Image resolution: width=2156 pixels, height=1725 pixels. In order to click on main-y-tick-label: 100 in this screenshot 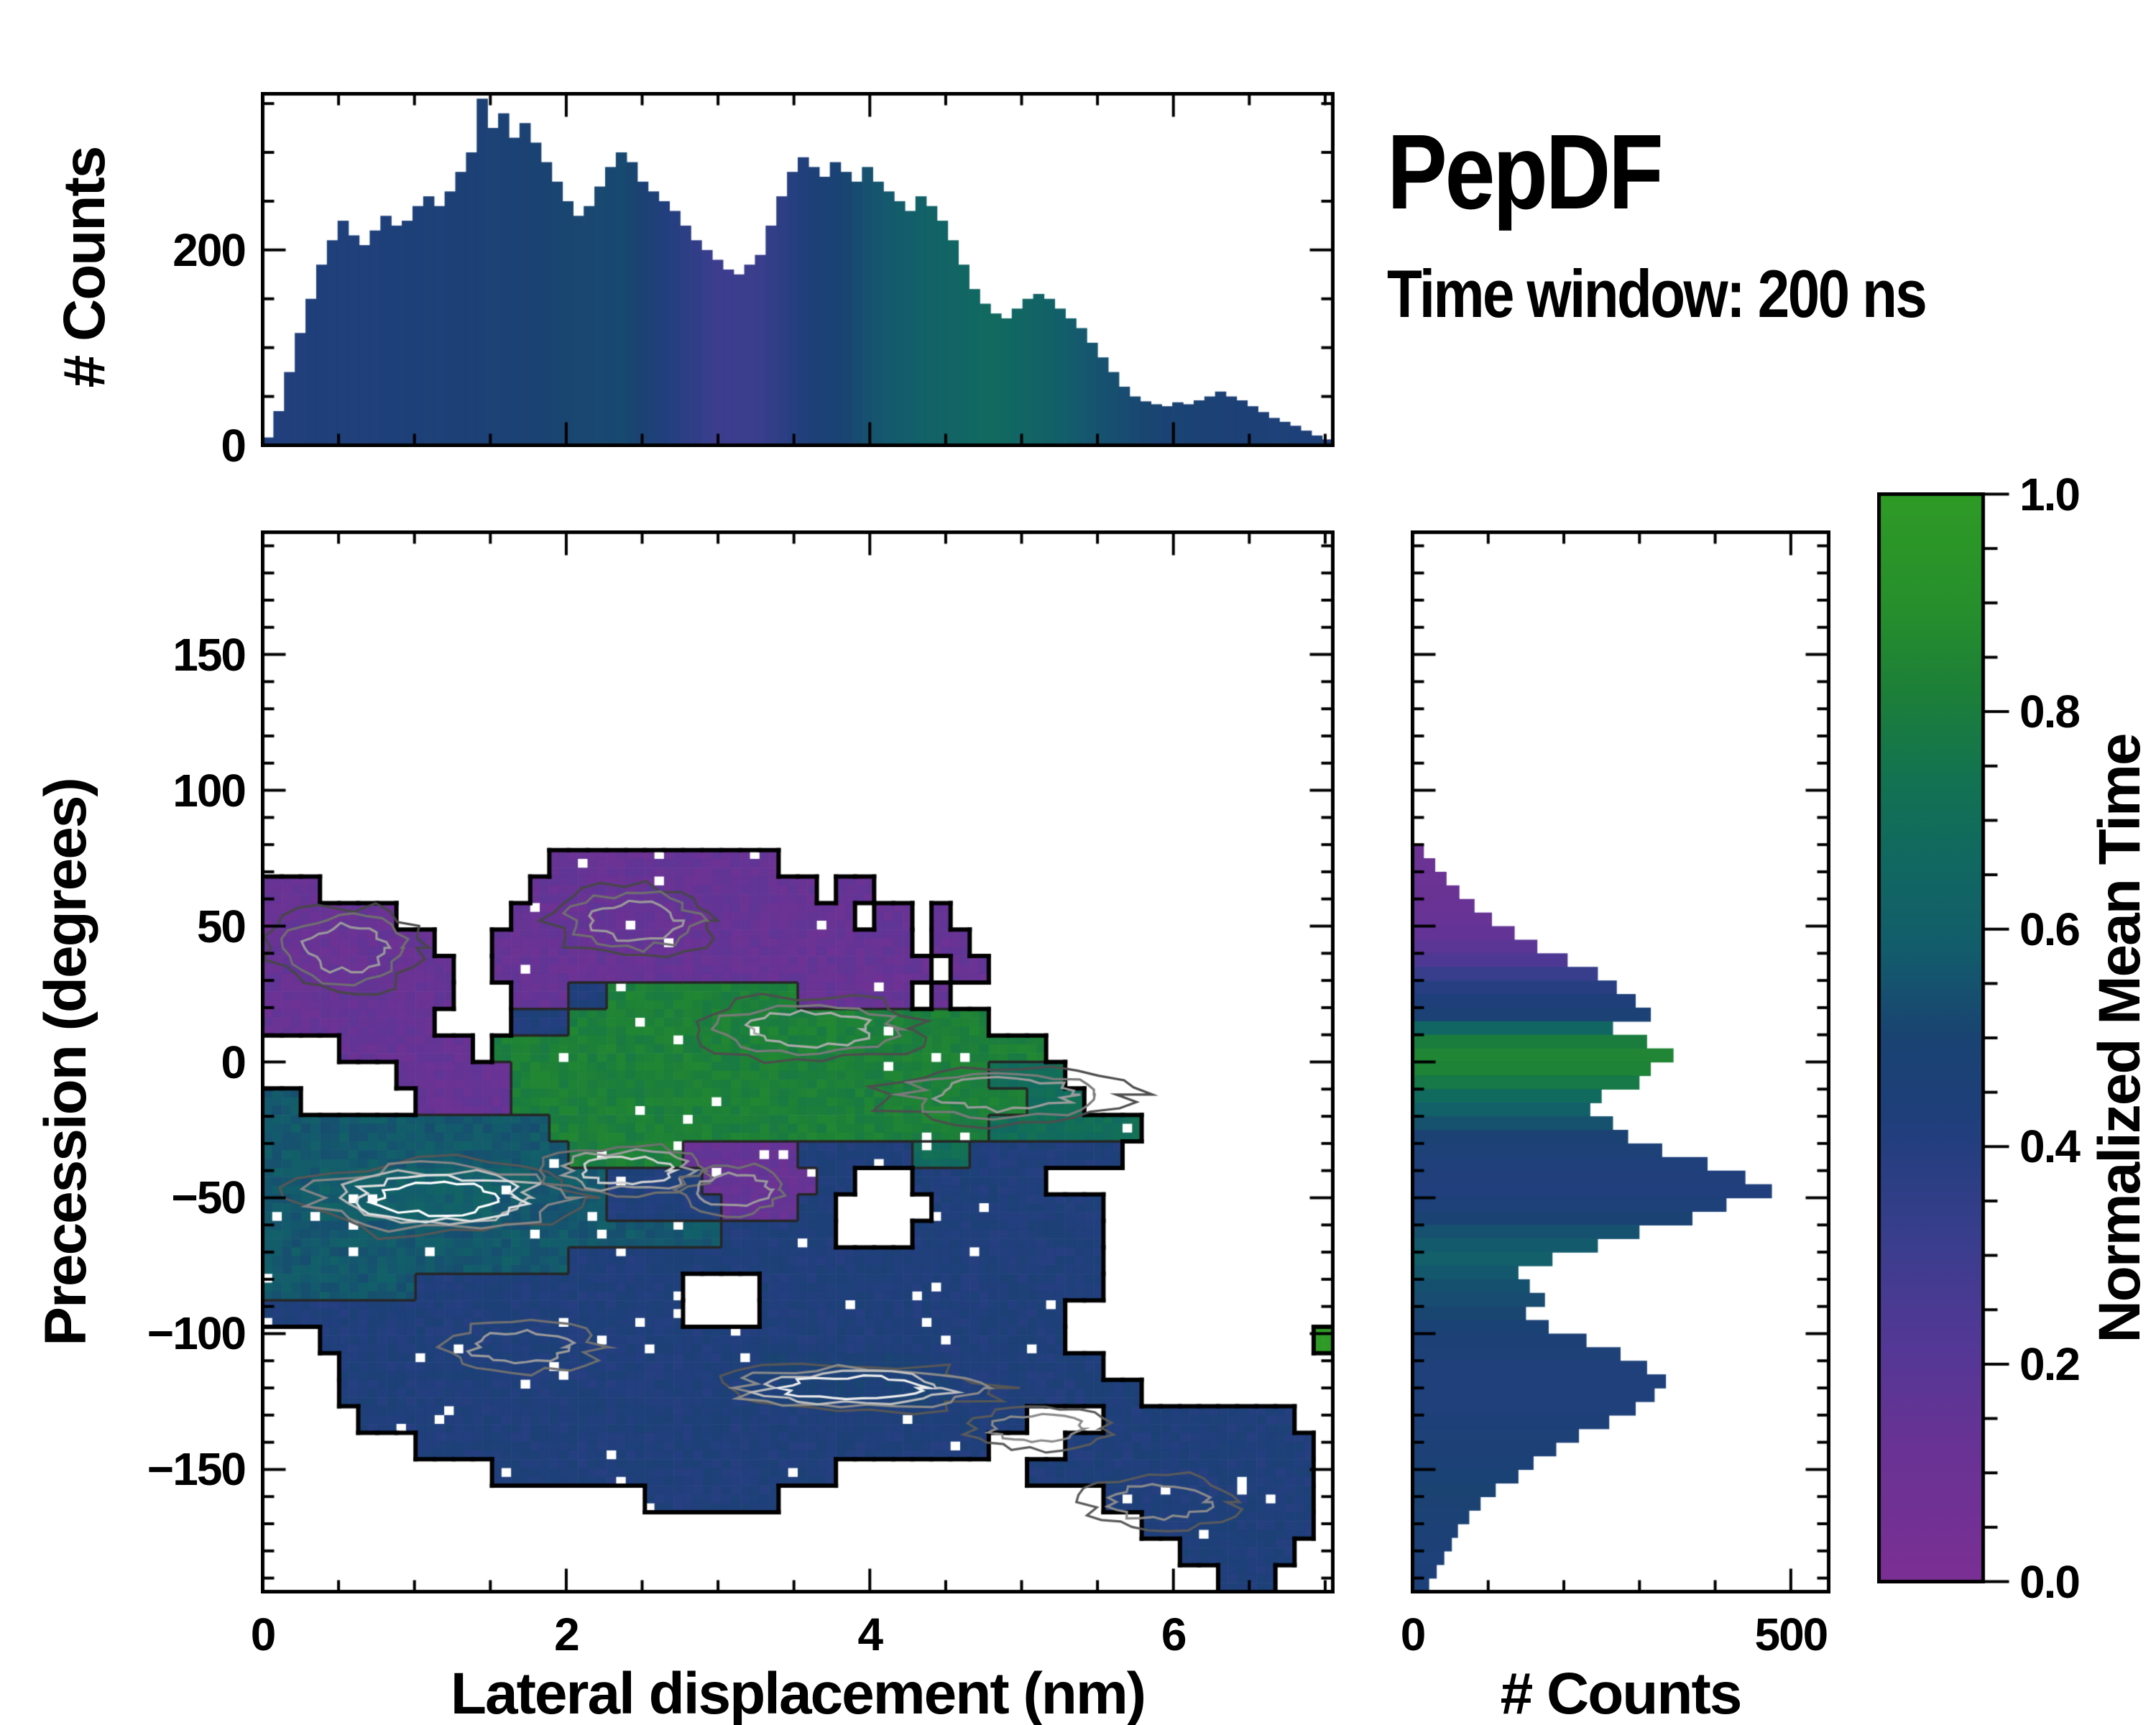, I will do `click(209, 790)`.